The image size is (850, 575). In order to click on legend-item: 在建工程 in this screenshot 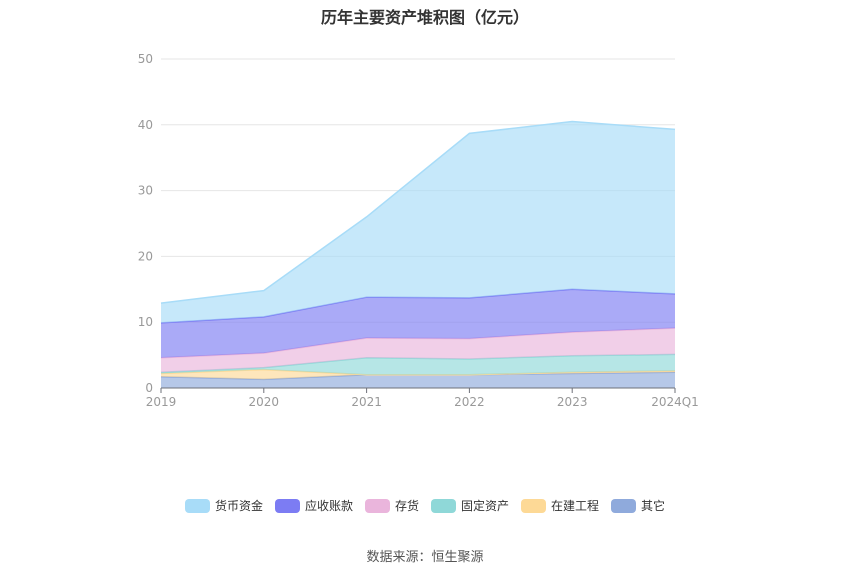, I will do `click(560, 505)`.